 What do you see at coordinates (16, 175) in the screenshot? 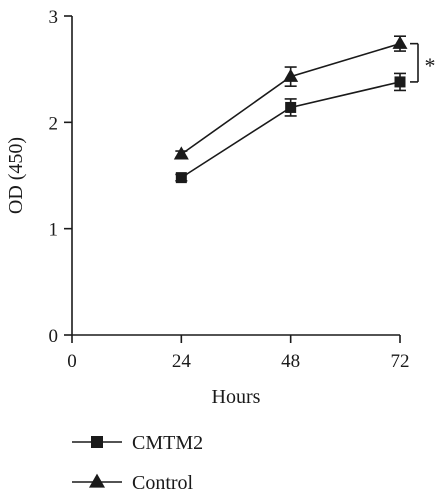
I see `y-axis-title: OD (450)` at bounding box center [16, 175].